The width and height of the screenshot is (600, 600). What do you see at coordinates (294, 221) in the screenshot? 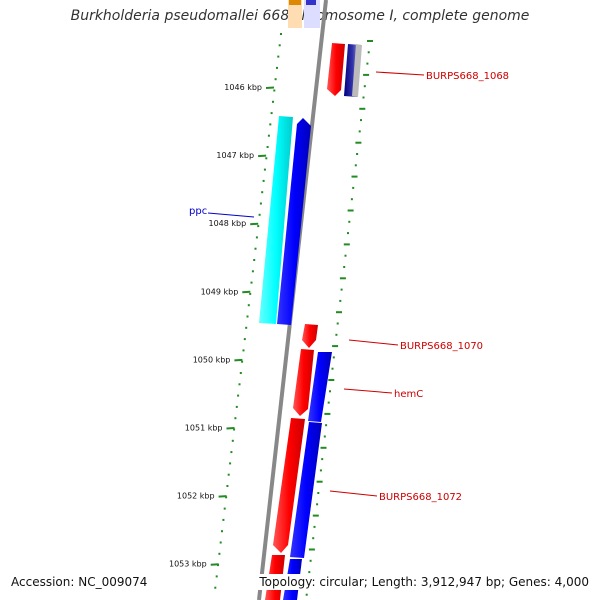
I see `gene-ppc-blue` at bounding box center [294, 221].